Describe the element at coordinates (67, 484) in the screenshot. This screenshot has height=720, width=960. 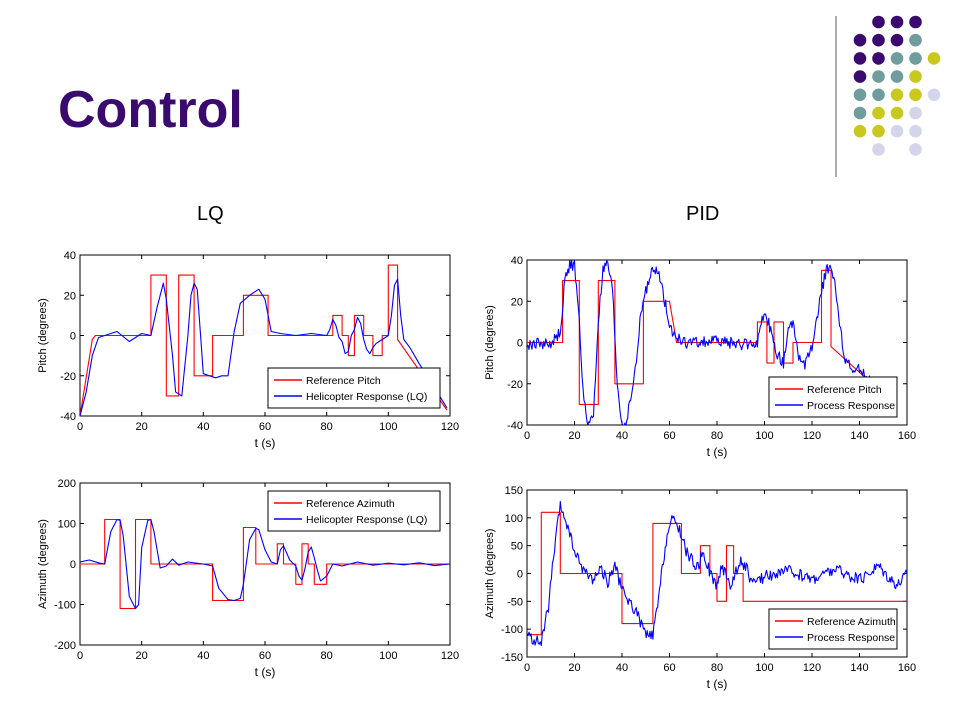
I see `y-tick-label: 200` at that location.